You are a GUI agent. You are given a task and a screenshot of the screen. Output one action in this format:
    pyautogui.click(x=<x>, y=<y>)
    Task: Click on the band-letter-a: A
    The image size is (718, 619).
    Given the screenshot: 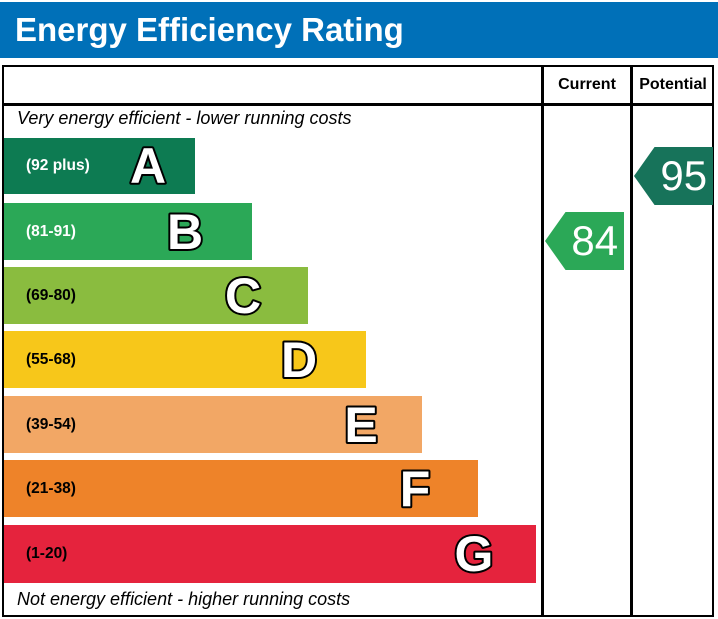 What is the action you would take?
    pyautogui.click(x=148, y=166)
    